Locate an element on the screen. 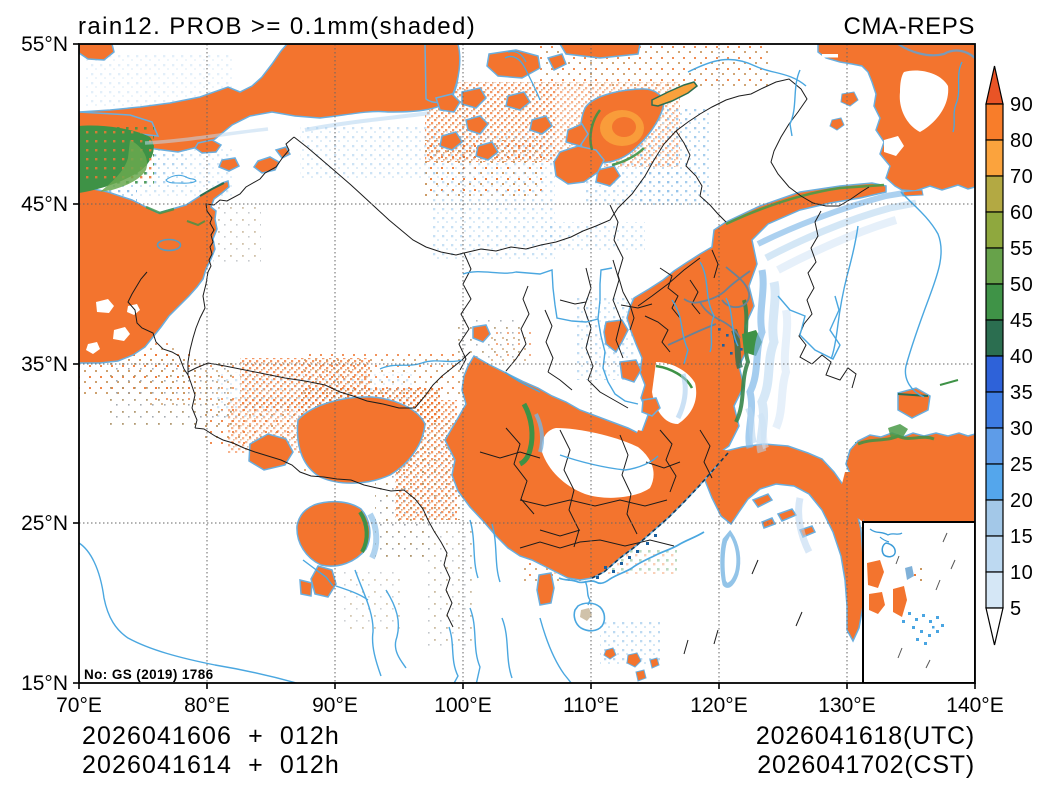 This screenshot has height=790, width=1050. svg-text: 55 is located at coordinates (1021, 249).